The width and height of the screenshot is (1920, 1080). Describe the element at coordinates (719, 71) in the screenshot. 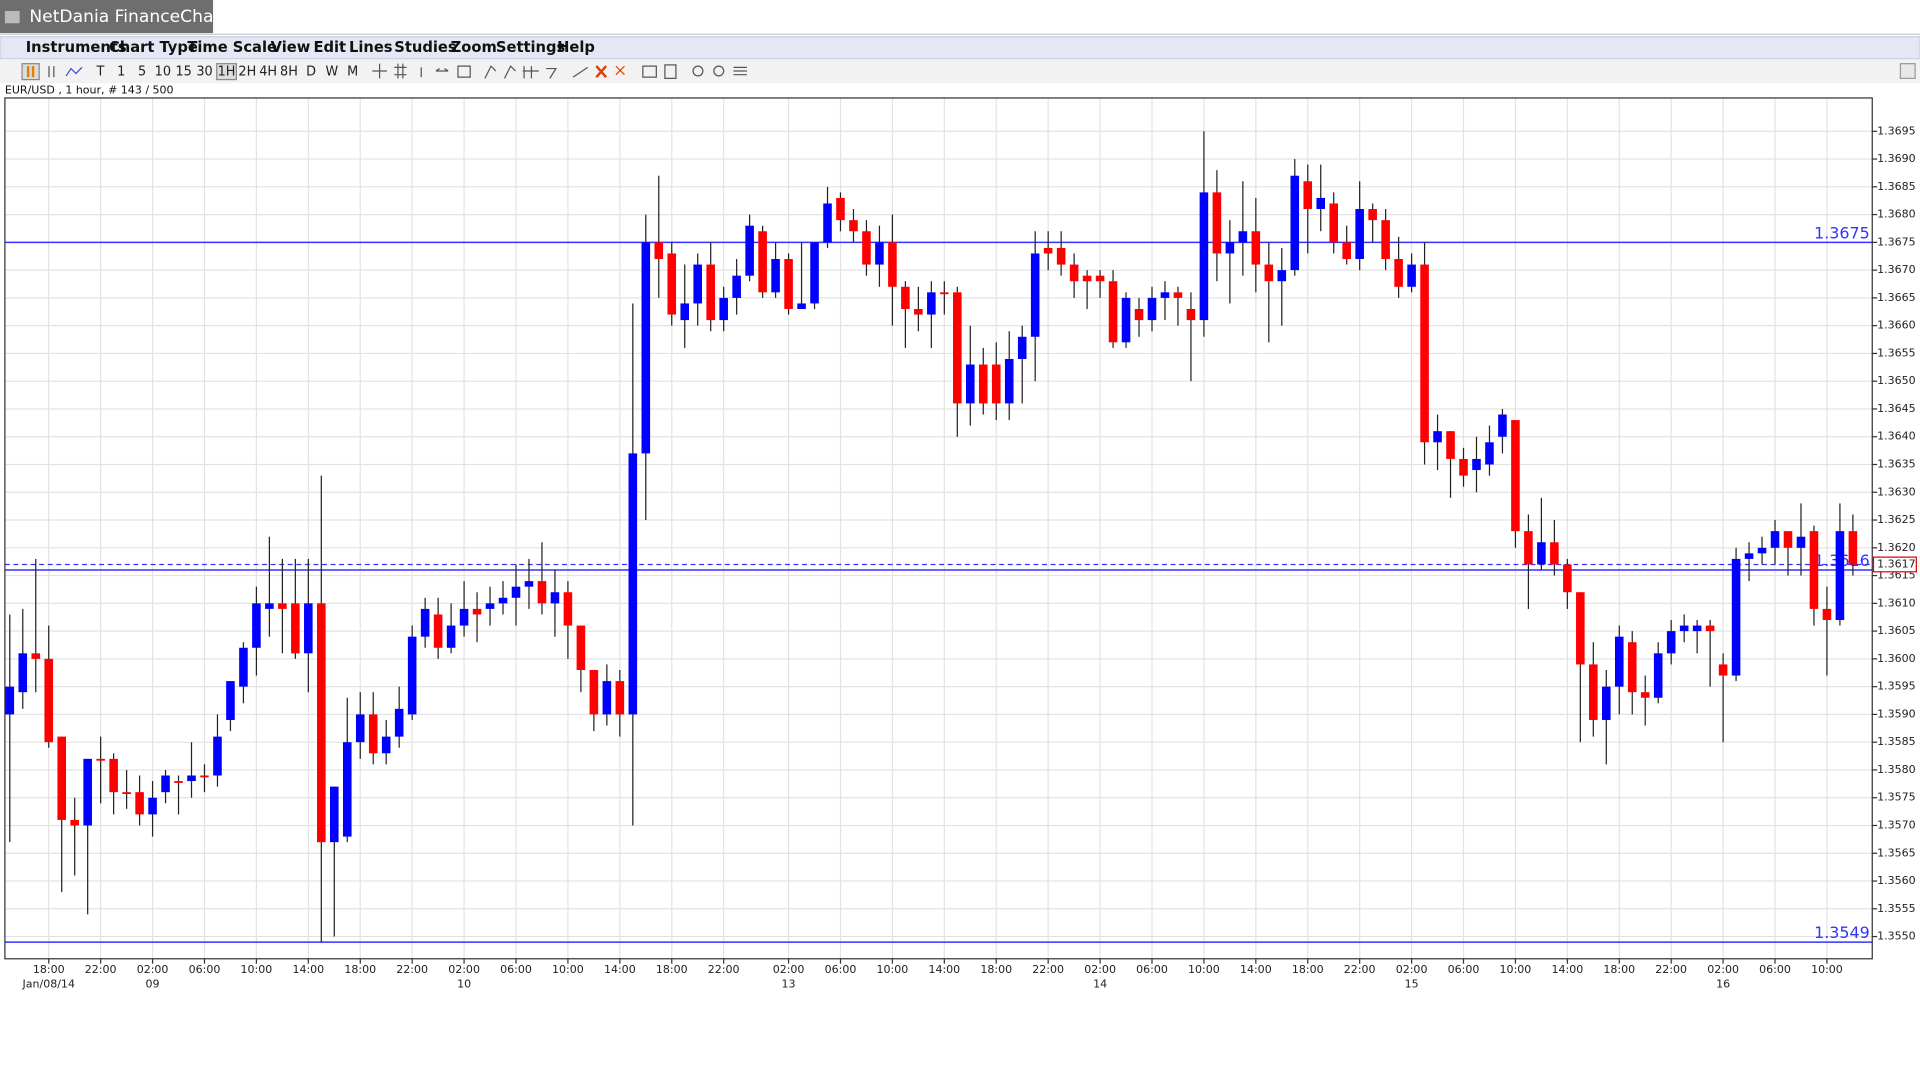

I see `zoom-out-button` at that location.